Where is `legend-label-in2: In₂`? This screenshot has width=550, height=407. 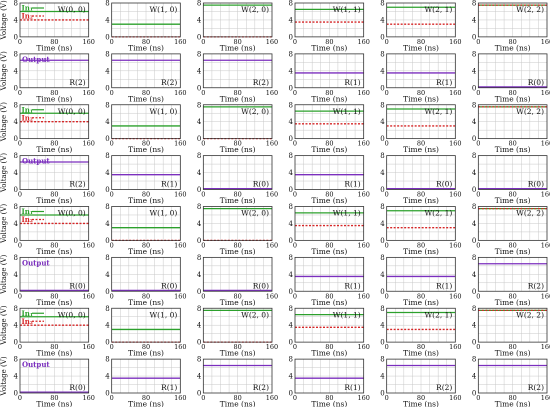
legend-label-in2: In₂ is located at coordinates (27, 117).